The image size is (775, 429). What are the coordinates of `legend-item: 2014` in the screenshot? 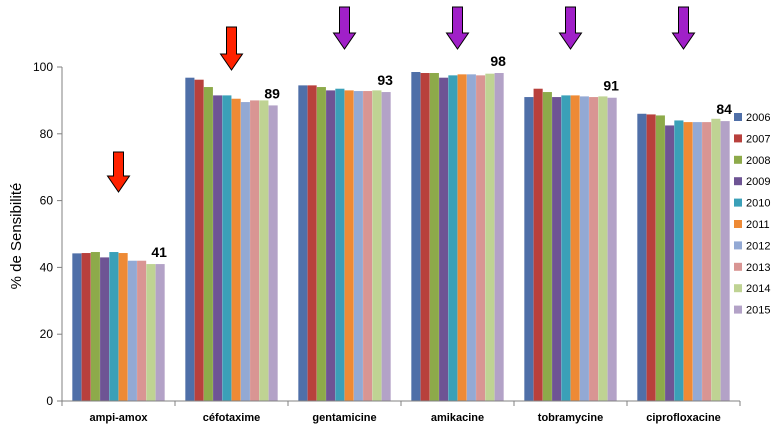 It's located at (752, 289).